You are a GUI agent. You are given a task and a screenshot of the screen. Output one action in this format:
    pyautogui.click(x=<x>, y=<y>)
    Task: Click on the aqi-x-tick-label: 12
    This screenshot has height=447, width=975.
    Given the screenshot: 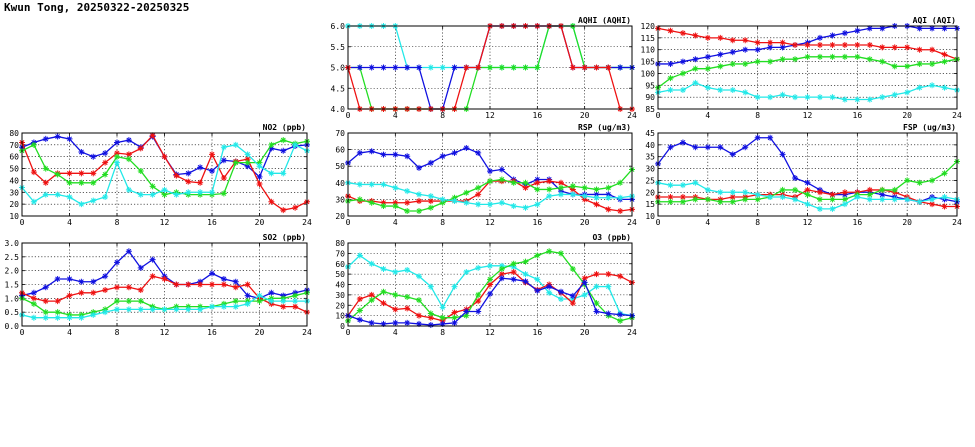 What is the action you would take?
    pyautogui.click(x=808, y=115)
    